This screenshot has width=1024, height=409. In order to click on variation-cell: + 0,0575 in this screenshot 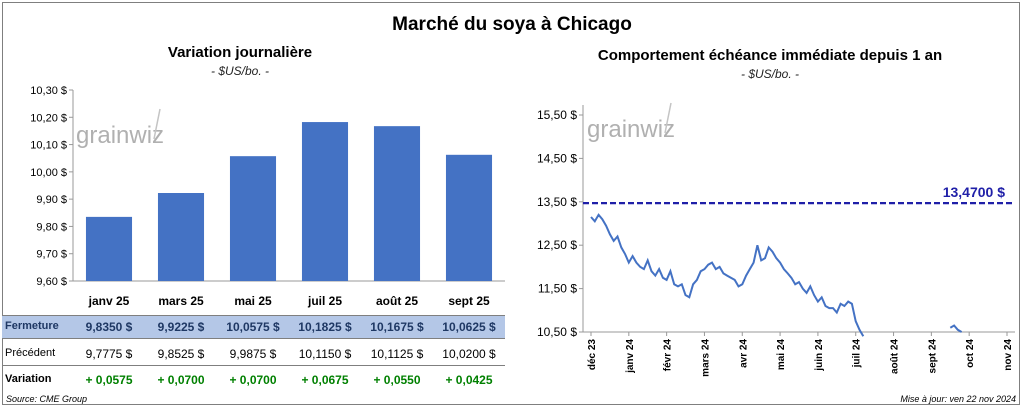, I will do `click(109, 380)`.